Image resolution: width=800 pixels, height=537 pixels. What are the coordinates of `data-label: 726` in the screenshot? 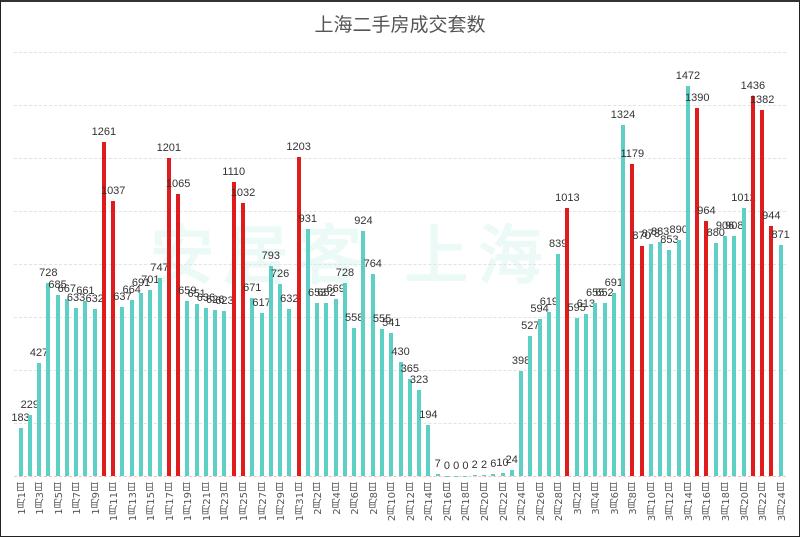 It's located at (280, 273).